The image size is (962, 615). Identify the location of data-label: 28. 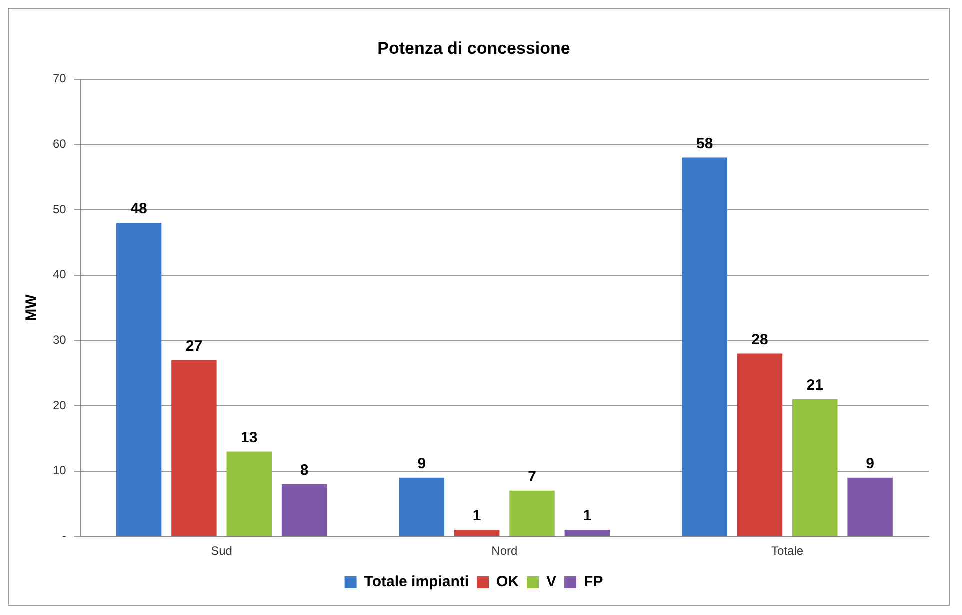
(760, 339).